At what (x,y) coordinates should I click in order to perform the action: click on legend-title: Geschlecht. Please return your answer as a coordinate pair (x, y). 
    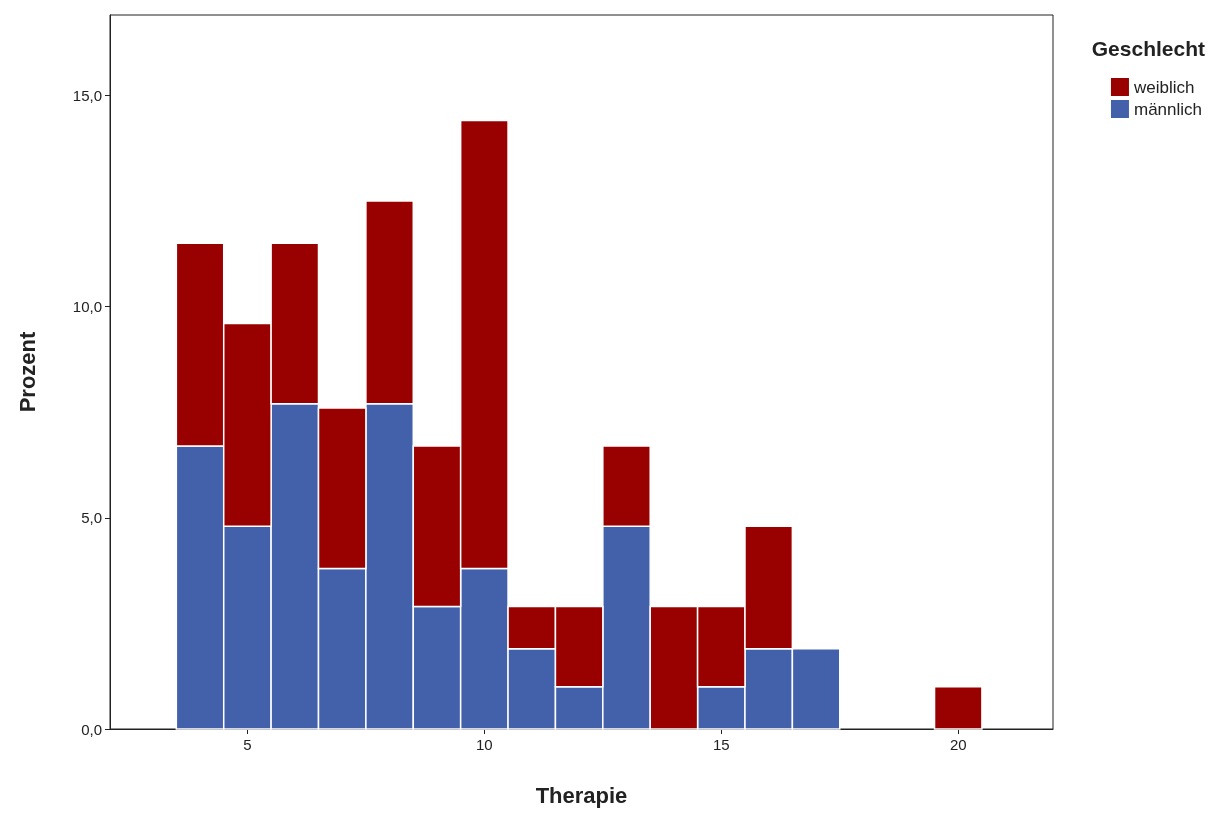
    Looking at the image, I should click on (1148, 48).